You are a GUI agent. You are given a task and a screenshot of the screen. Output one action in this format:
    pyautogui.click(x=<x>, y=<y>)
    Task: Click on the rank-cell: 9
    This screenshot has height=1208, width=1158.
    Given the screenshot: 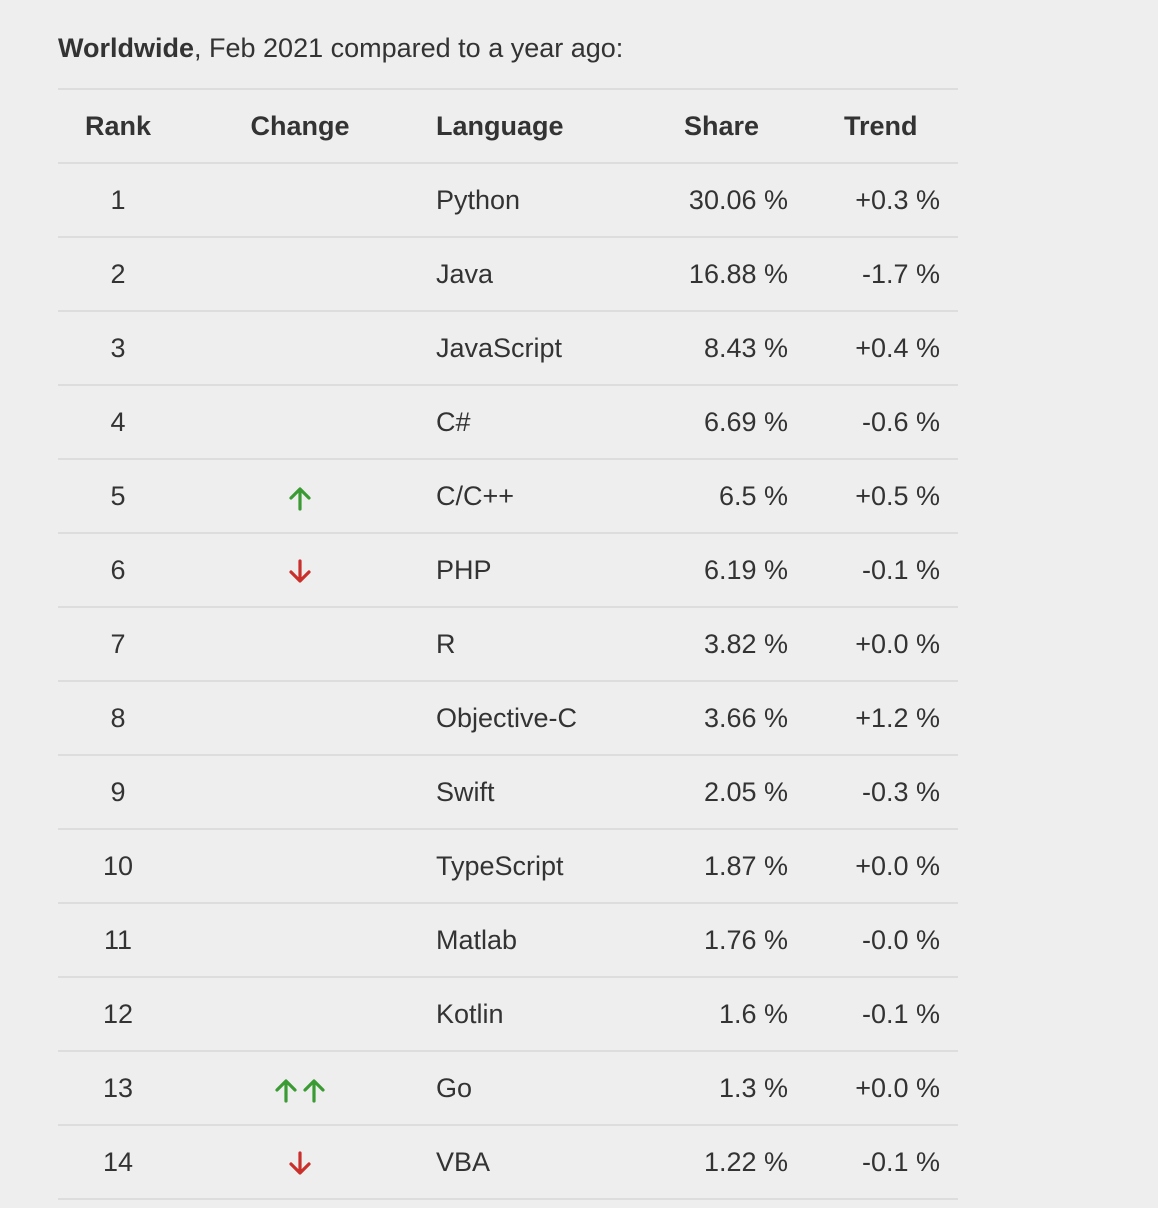 What is the action you would take?
    pyautogui.click(x=118, y=792)
    